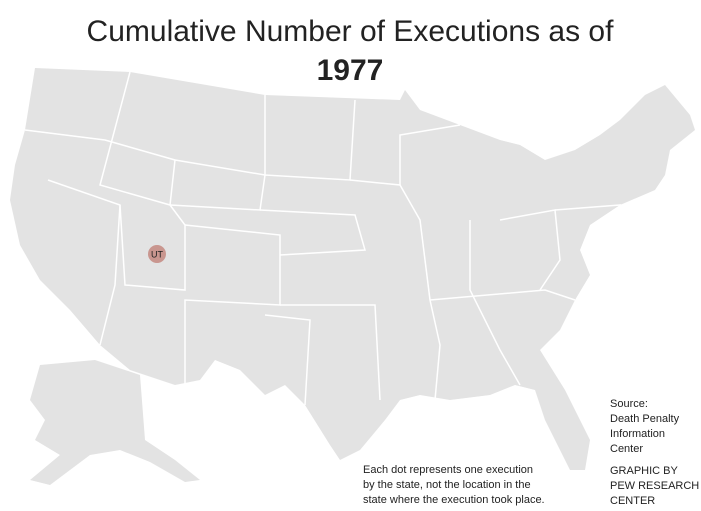 The image size is (701, 511). Describe the element at coordinates (351, 31) in the screenshot. I see `title: Cumulative Number of Executions as of` at that location.